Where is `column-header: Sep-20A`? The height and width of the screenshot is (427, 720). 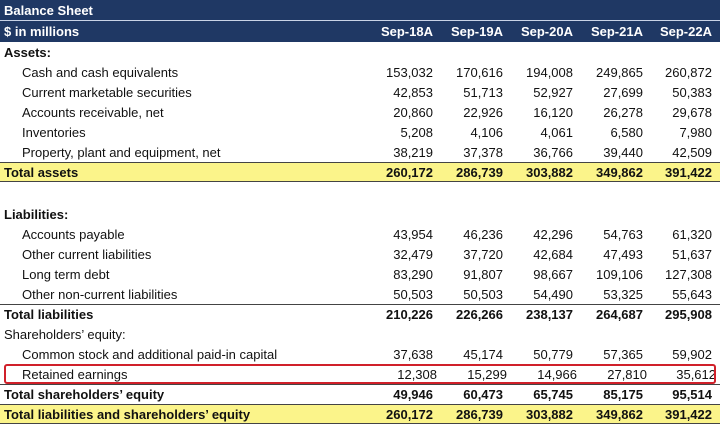
column-header: Sep-20A is located at coordinates (546, 31).